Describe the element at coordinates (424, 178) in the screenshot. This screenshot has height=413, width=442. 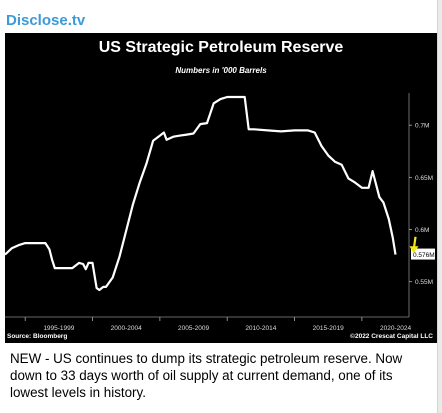
I see `y-tick-label: 0.65M` at that location.